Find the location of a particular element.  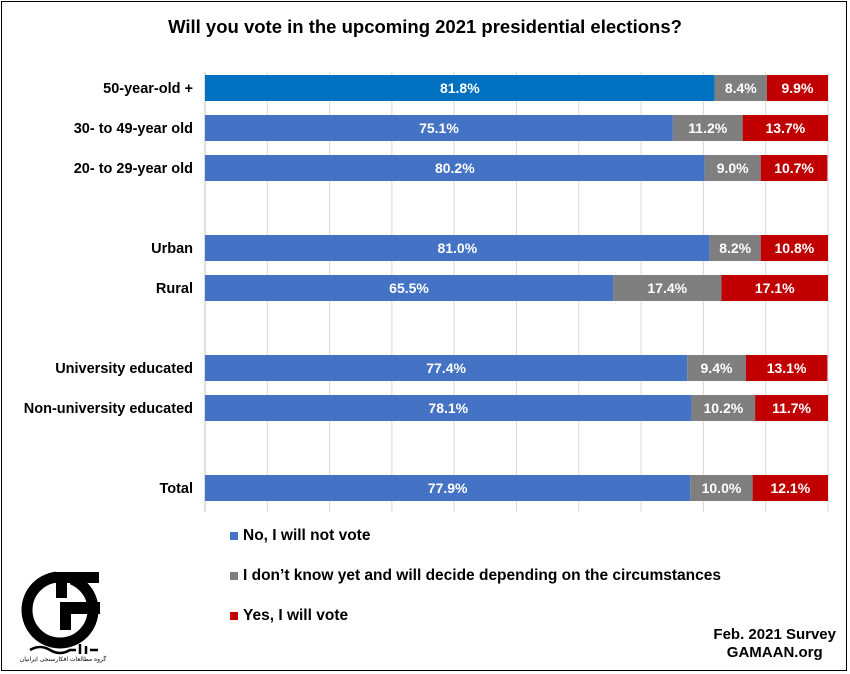

data-label-dont-know: 9.0% is located at coordinates (733, 168).